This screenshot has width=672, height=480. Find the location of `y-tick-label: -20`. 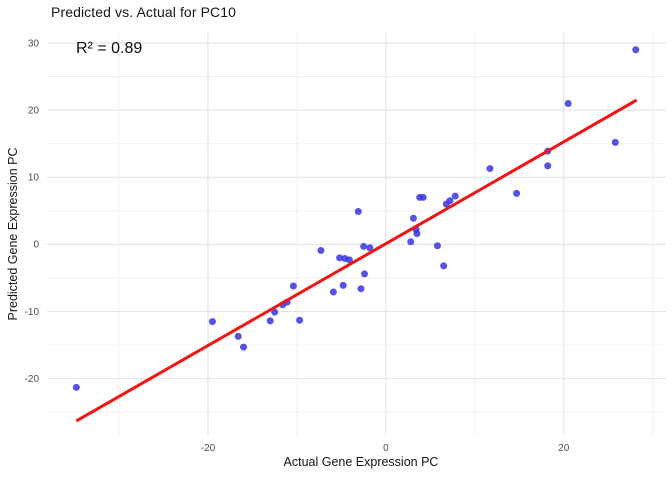

y-tick-label: -20 is located at coordinates (32, 379).